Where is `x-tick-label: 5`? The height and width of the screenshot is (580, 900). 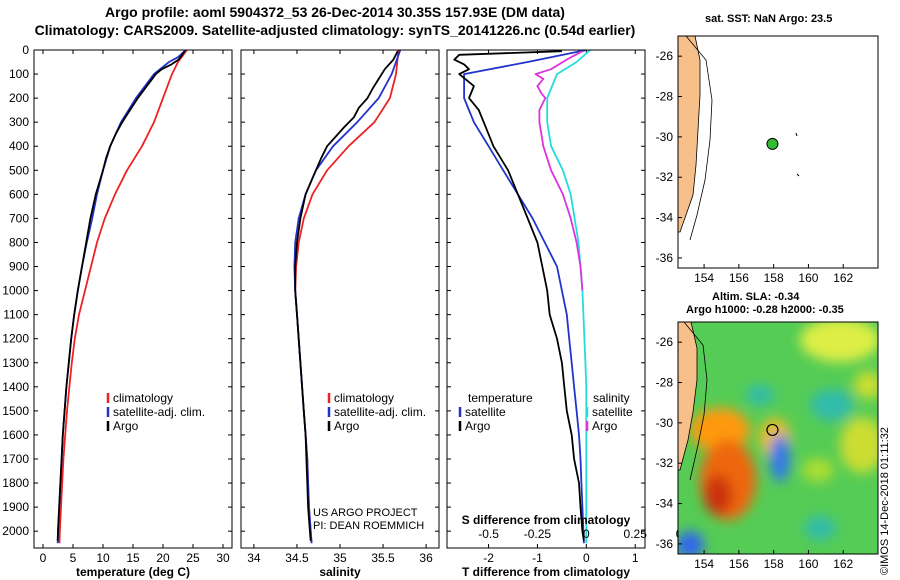 x-tick-label: 5 is located at coordinates (73, 558).